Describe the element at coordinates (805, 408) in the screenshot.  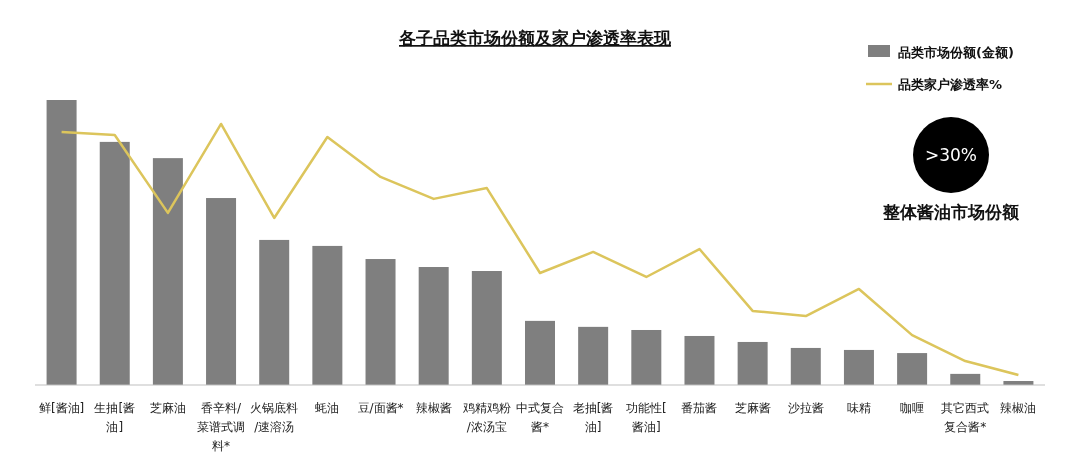
I see `x-tick-label: 沙拉酱` at that location.